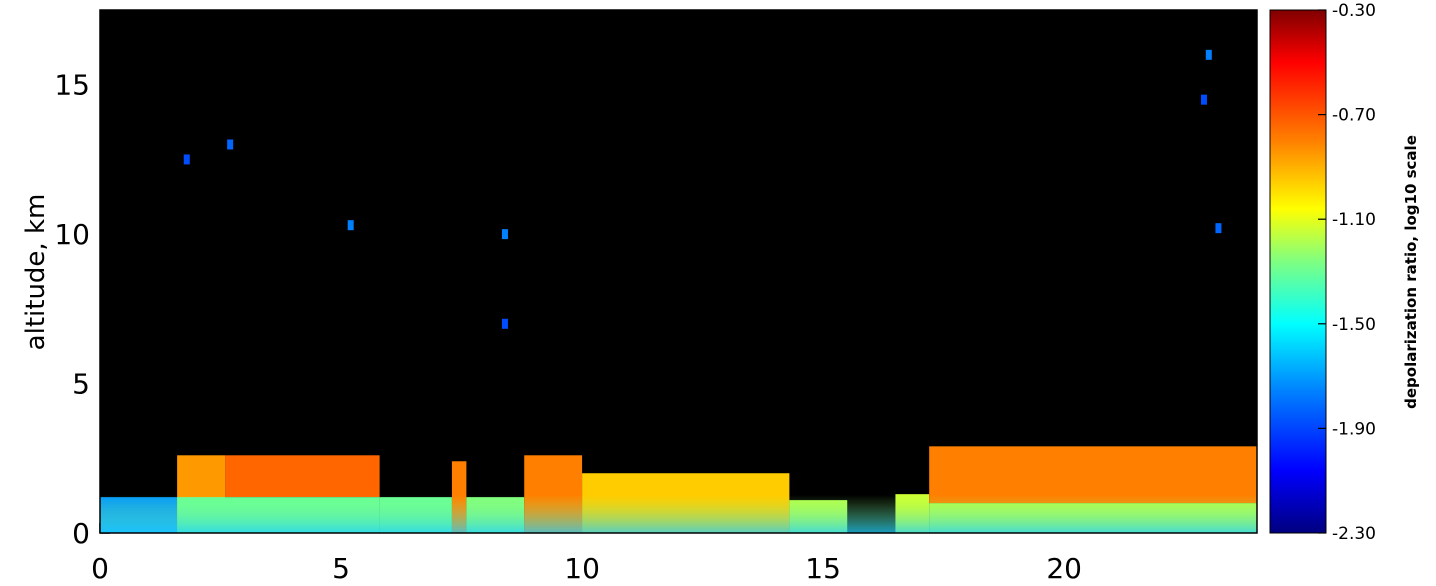 Image resolution: width=1436 pixels, height=586 pixels. I want to click on surface-band, so click(678, 514).